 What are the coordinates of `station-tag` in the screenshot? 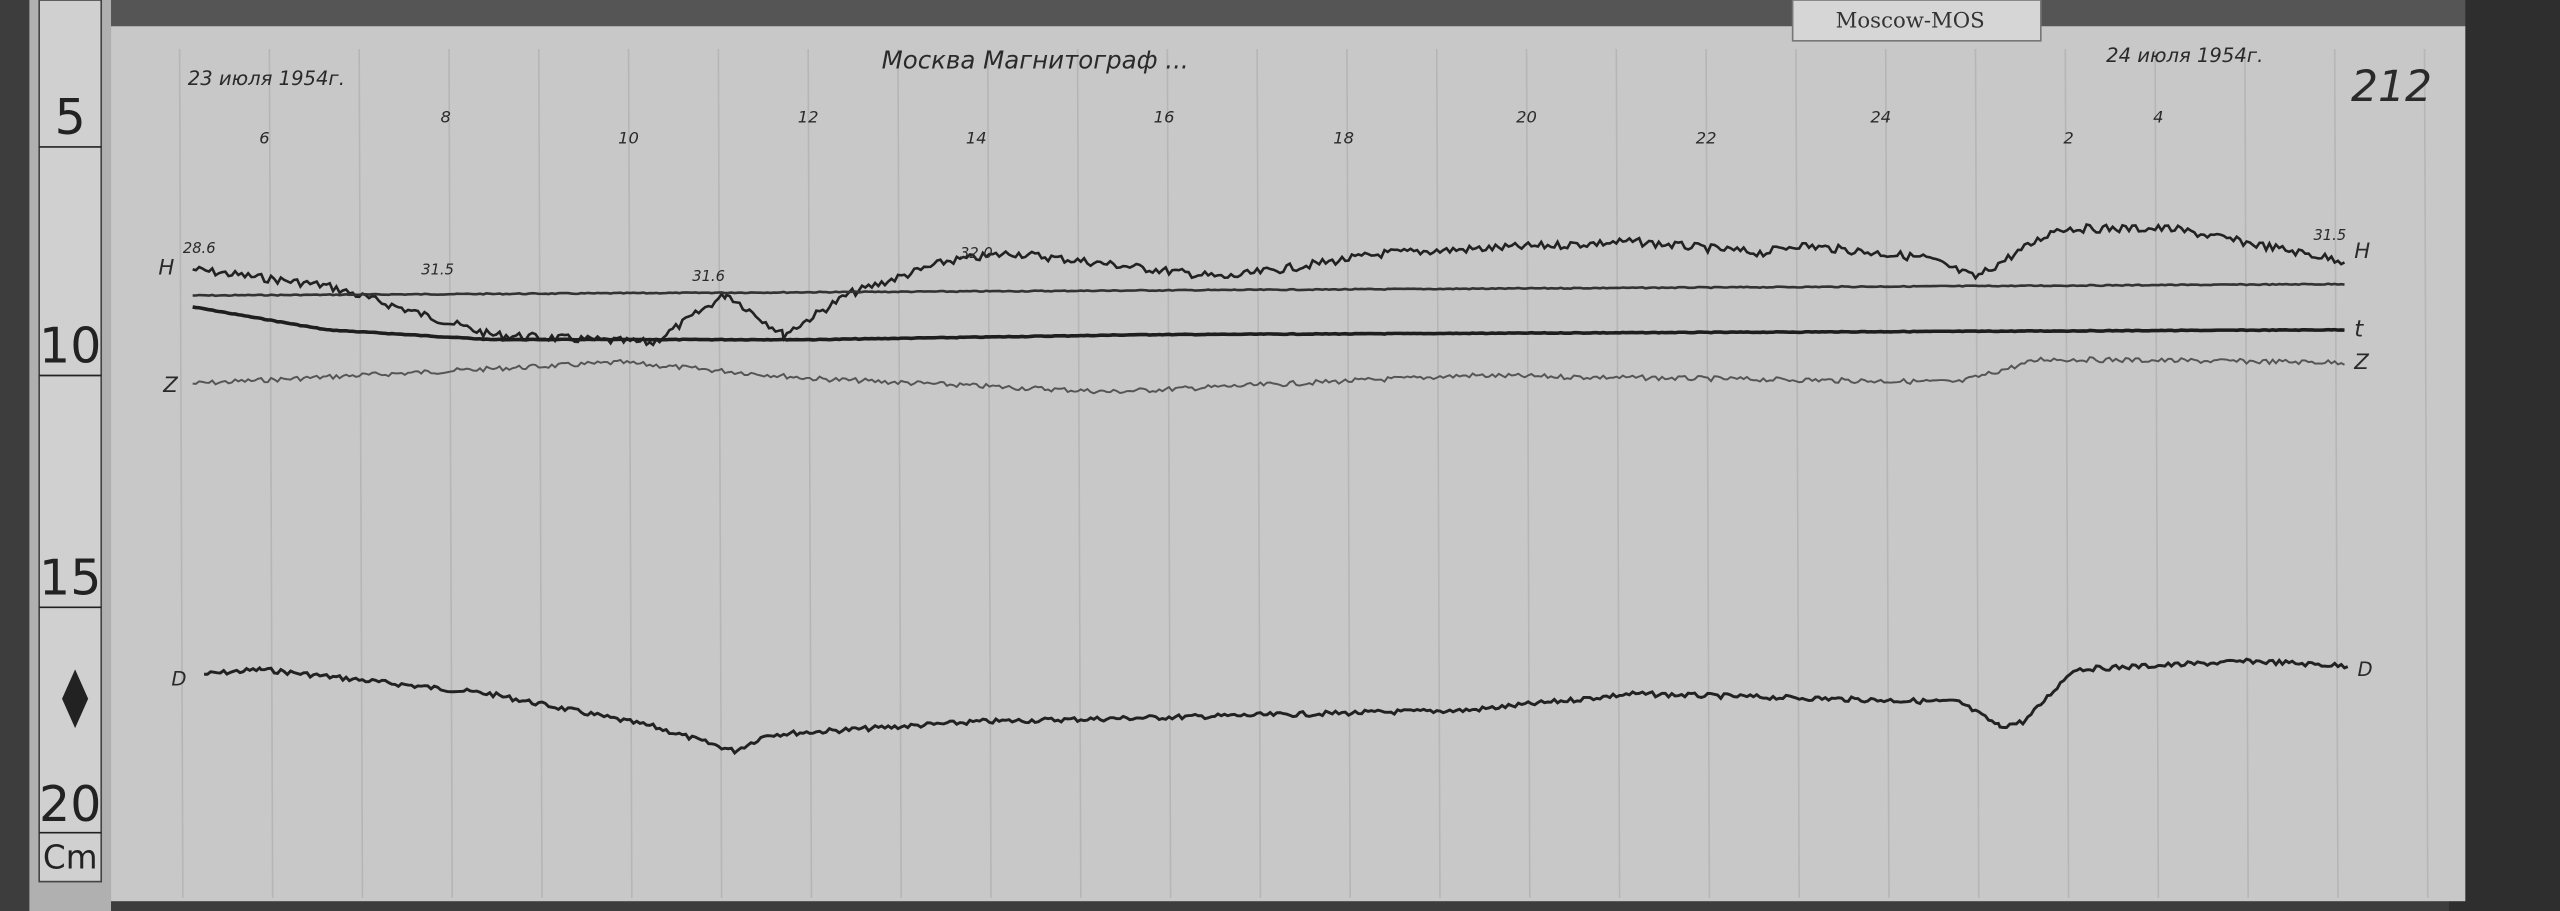 It's located at (1916, 21).